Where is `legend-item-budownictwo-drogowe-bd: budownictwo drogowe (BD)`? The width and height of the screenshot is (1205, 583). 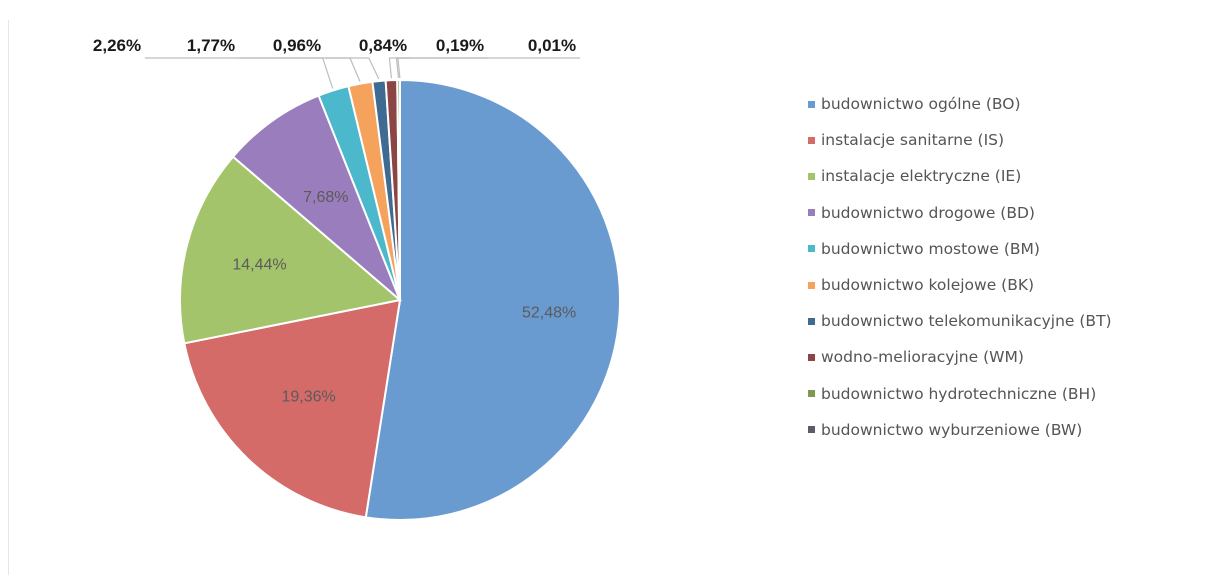 legend-item-budownictwo-drogowe-bd: budownictwo drogowe (BD) is located at coordinates (1003, 213).